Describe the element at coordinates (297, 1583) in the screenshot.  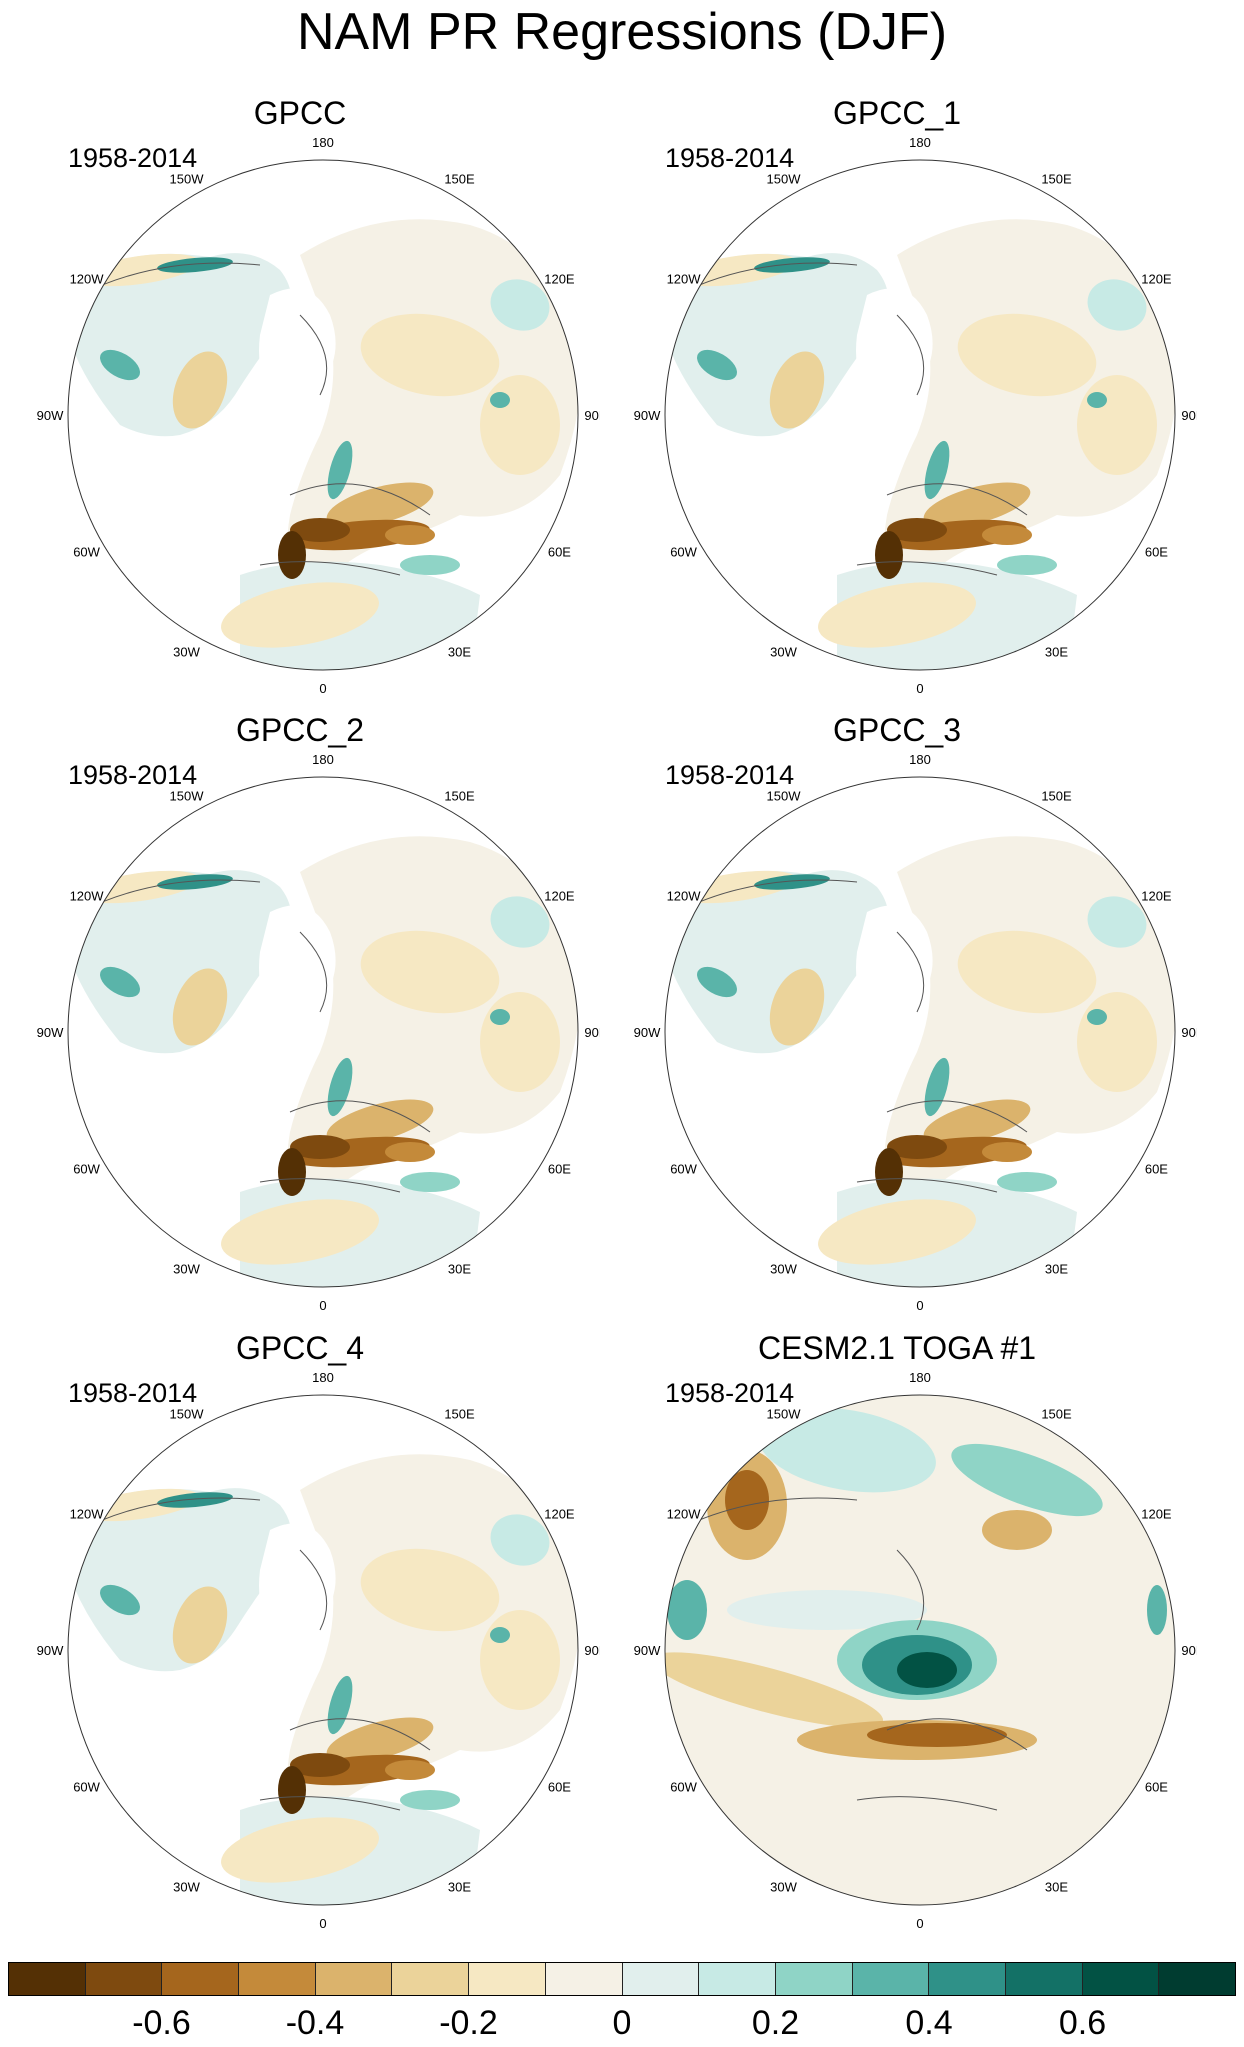
I see `arctic-ocean` at that location.